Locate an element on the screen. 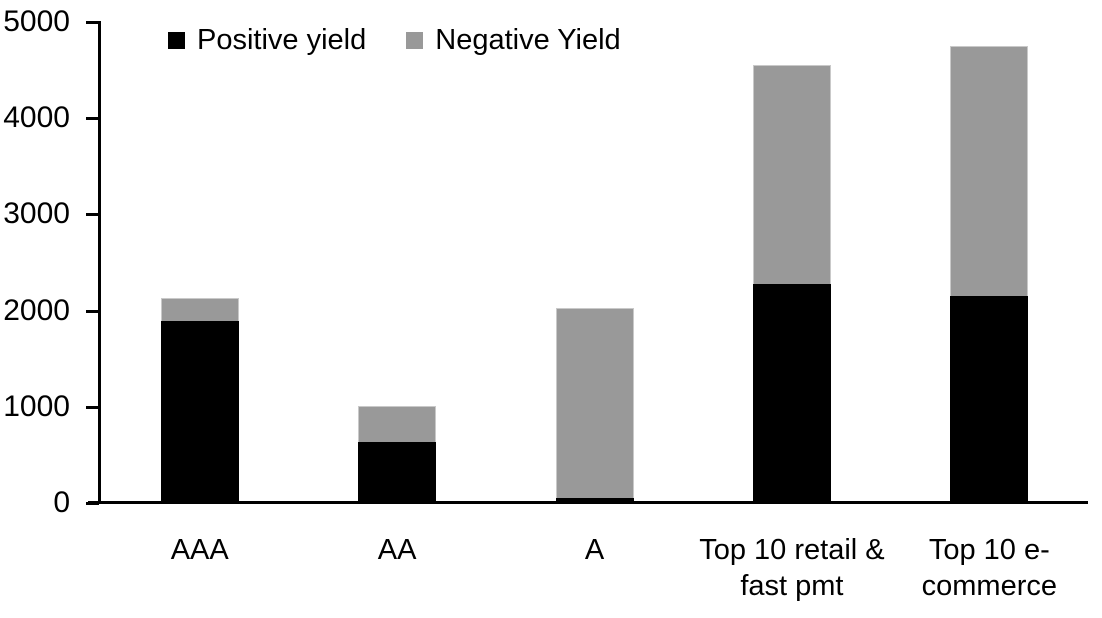 This screenshot has height=618, width=1102. x-axis-line is located at coordinates (588, 502).